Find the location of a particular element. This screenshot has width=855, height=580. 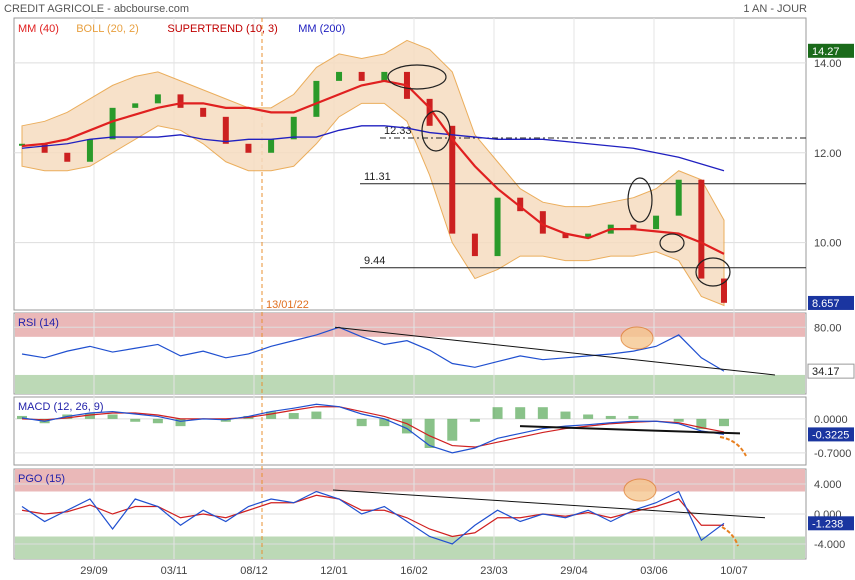

rsi-trendline is located at coordinates (555, 351).